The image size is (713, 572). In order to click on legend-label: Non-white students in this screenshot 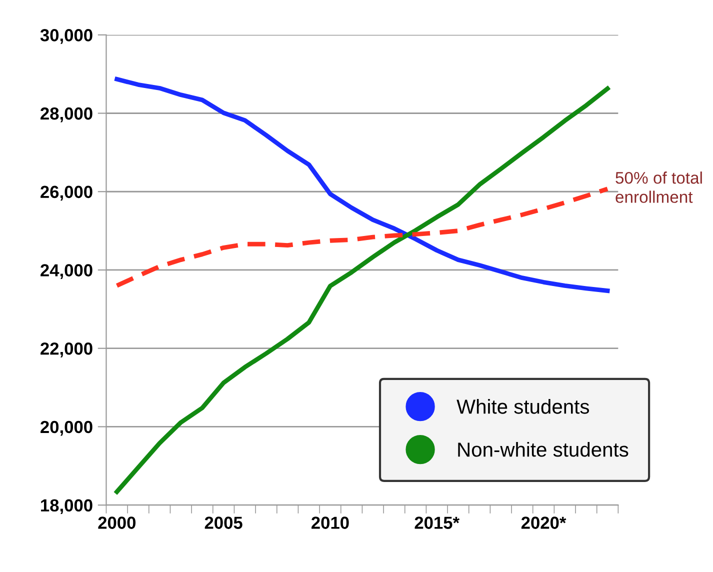, I will do `click(543, 449)`.